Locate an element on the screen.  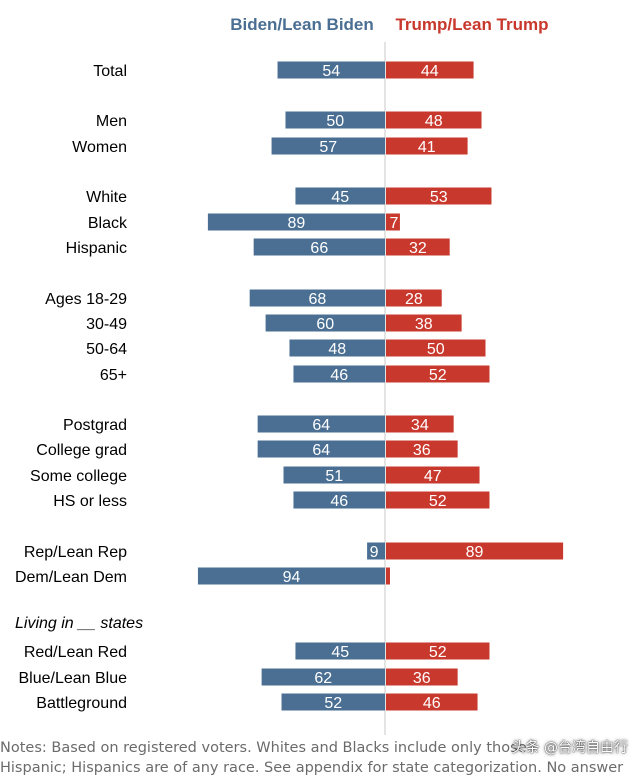
value-label-trump: 46 is located at coordinates (432, 703).